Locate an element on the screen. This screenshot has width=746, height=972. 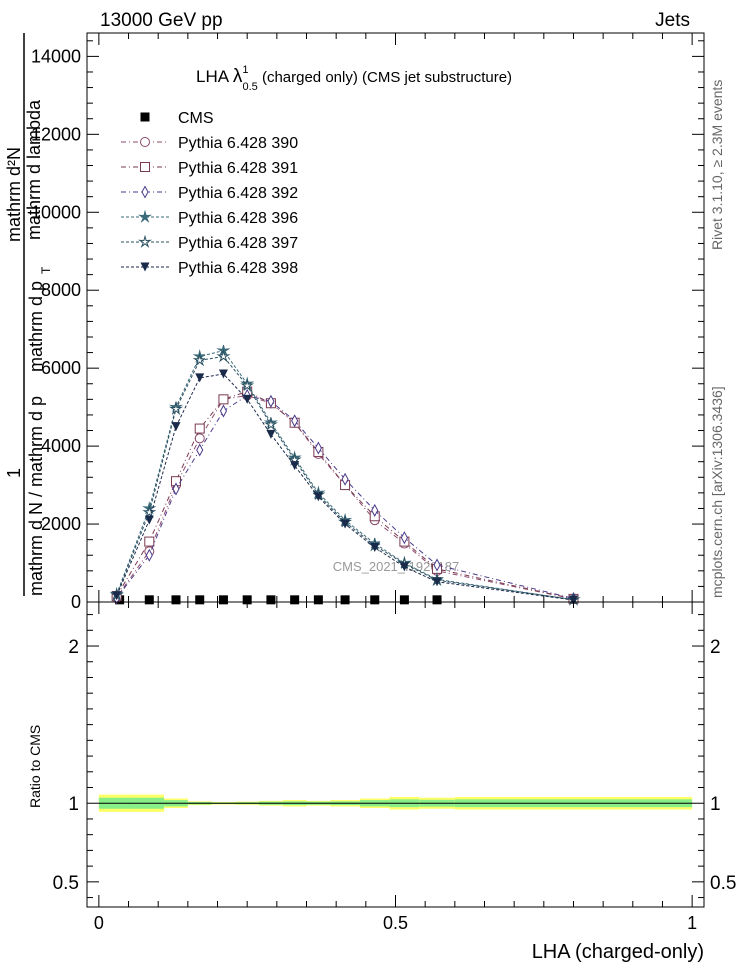
mcplots-label: mcplots.cern.ch [arXiv:1306.3436] is located at coordinates (717, 492).